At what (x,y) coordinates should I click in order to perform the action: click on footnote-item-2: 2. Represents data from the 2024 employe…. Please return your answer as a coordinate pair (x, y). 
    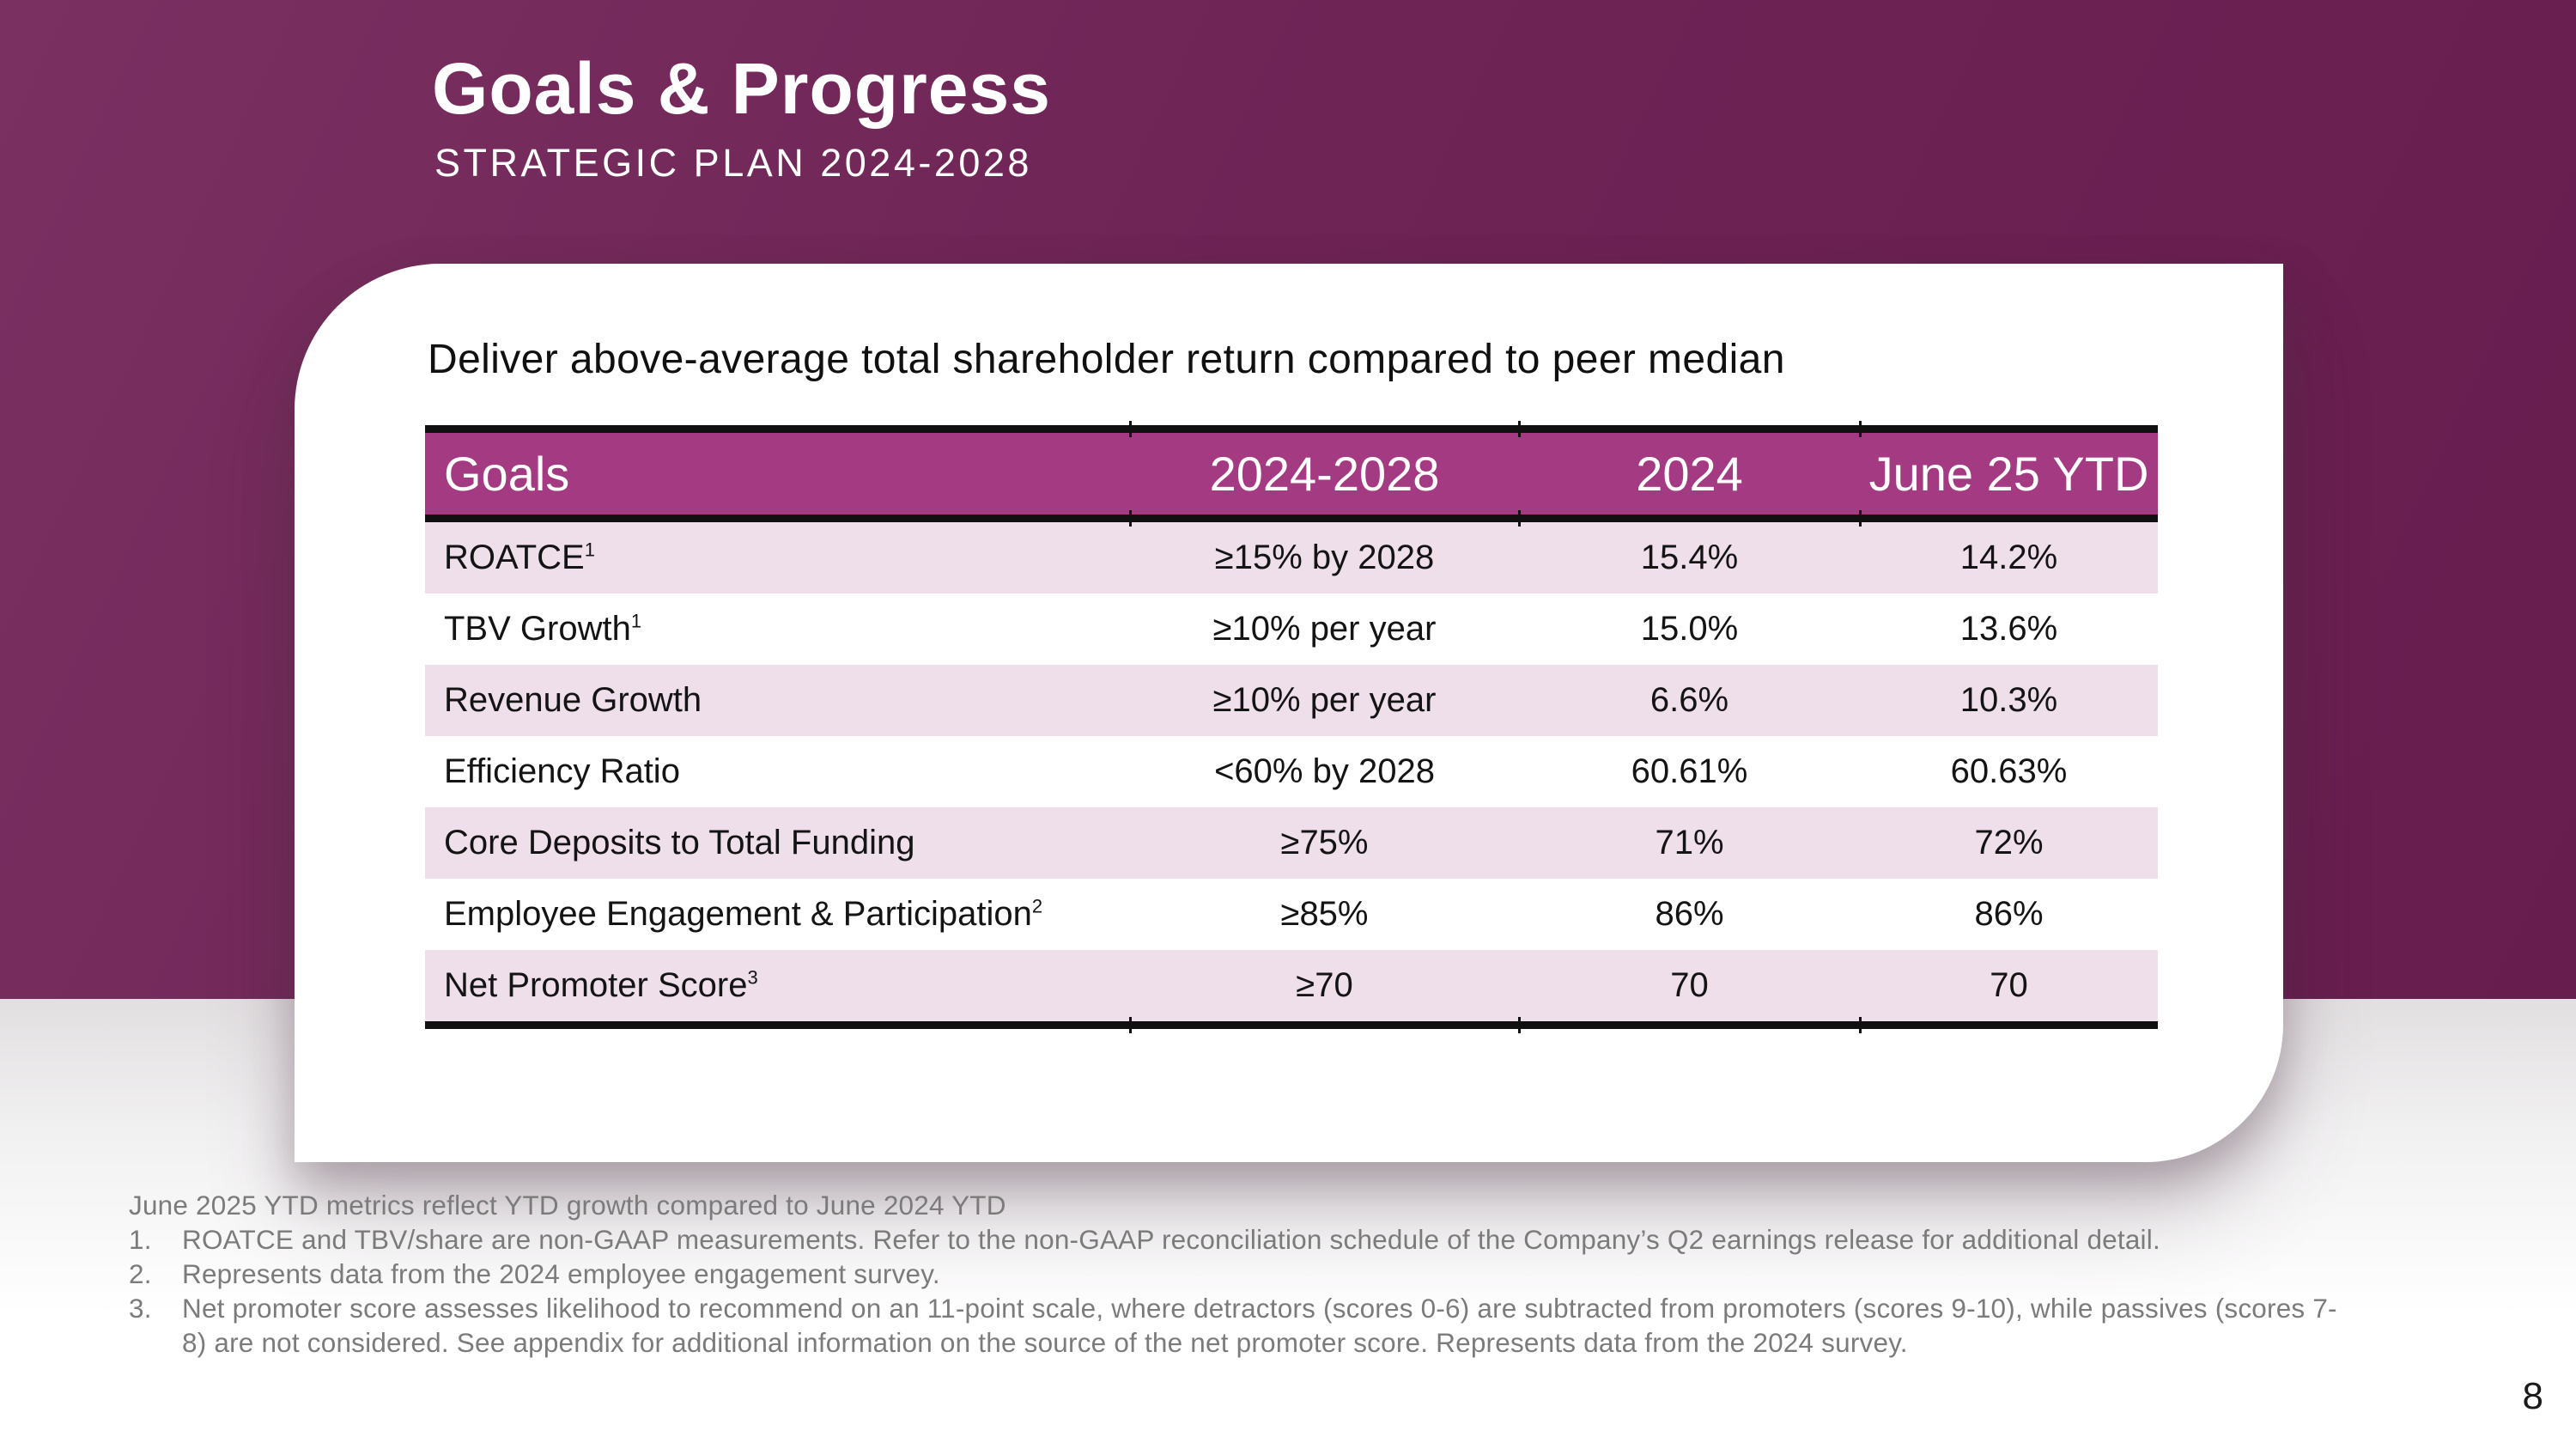
    Looking at the image, I should click on (1236, 1274).